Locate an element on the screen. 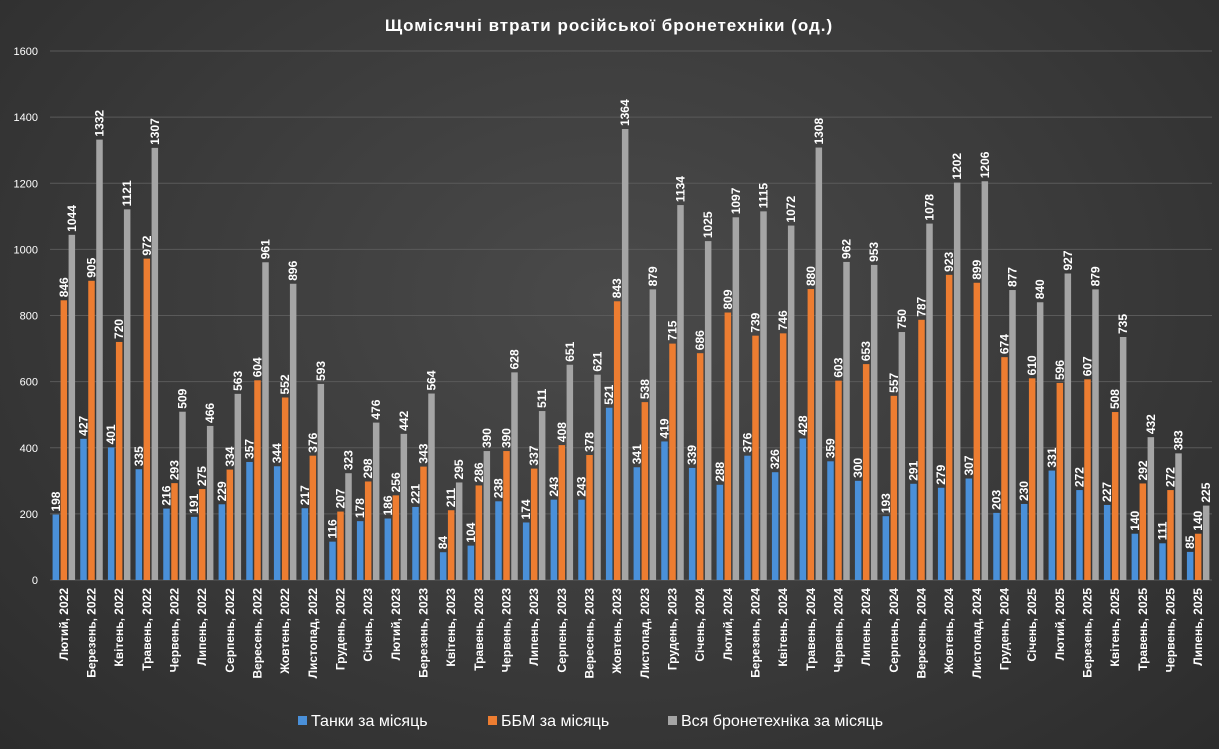 This screenshot has height=749, width=1219. data-label: 401 is located at coordinates (111, 434).